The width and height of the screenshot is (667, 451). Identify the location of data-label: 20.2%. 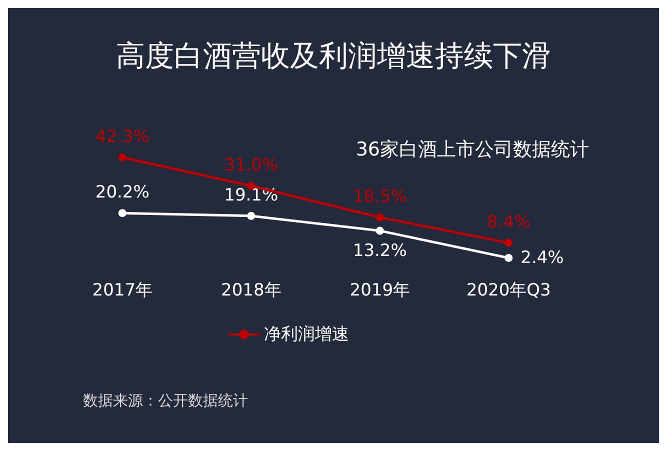
(122, 192).